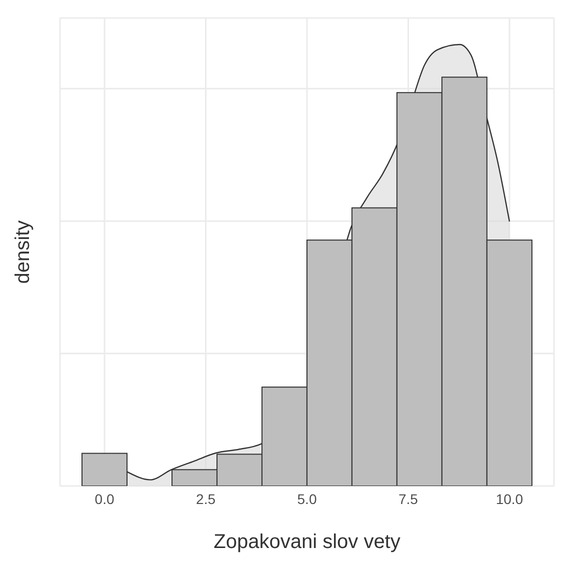 The height and width of the screenshot is (574, 572). Describe the element at coordinates (206, 498) in the screenshot. I see `x-tick-label: 2.5` at that location.